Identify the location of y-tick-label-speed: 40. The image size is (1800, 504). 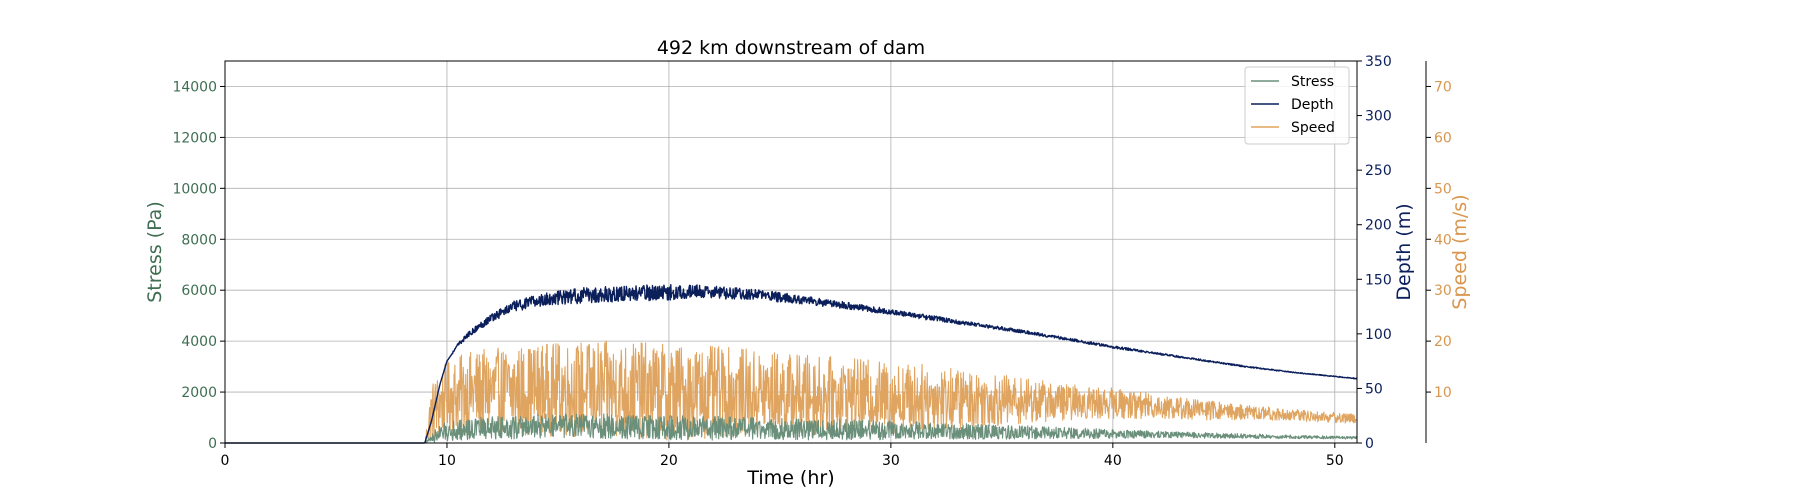
(1443, 240).